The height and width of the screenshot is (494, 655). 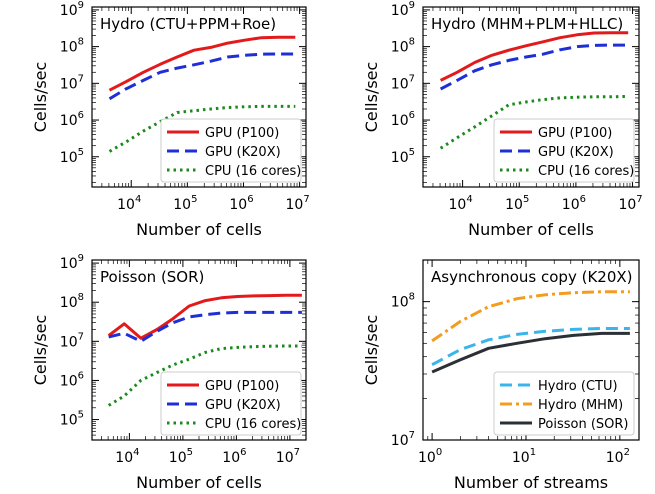 What do you see at coordinates (532, 277) in the screenshot?
I see `chart-title: Asynchronous copy (K20X)` at bounding box center [532, 277].